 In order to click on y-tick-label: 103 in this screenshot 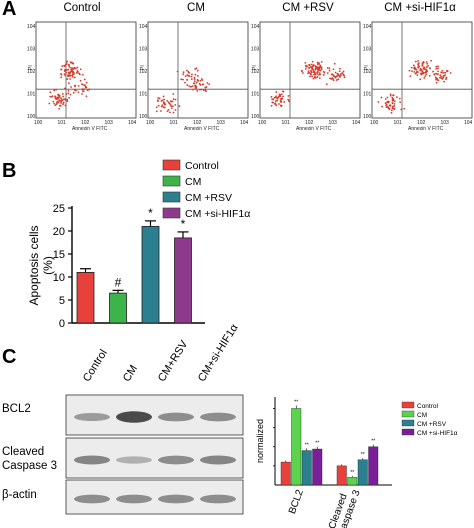, I will do `click(143, 50)`.